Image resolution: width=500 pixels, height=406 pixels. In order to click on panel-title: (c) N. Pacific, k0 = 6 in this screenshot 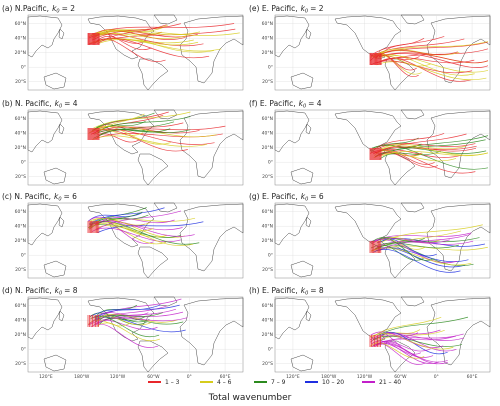, I will do `click(39, 197)`.